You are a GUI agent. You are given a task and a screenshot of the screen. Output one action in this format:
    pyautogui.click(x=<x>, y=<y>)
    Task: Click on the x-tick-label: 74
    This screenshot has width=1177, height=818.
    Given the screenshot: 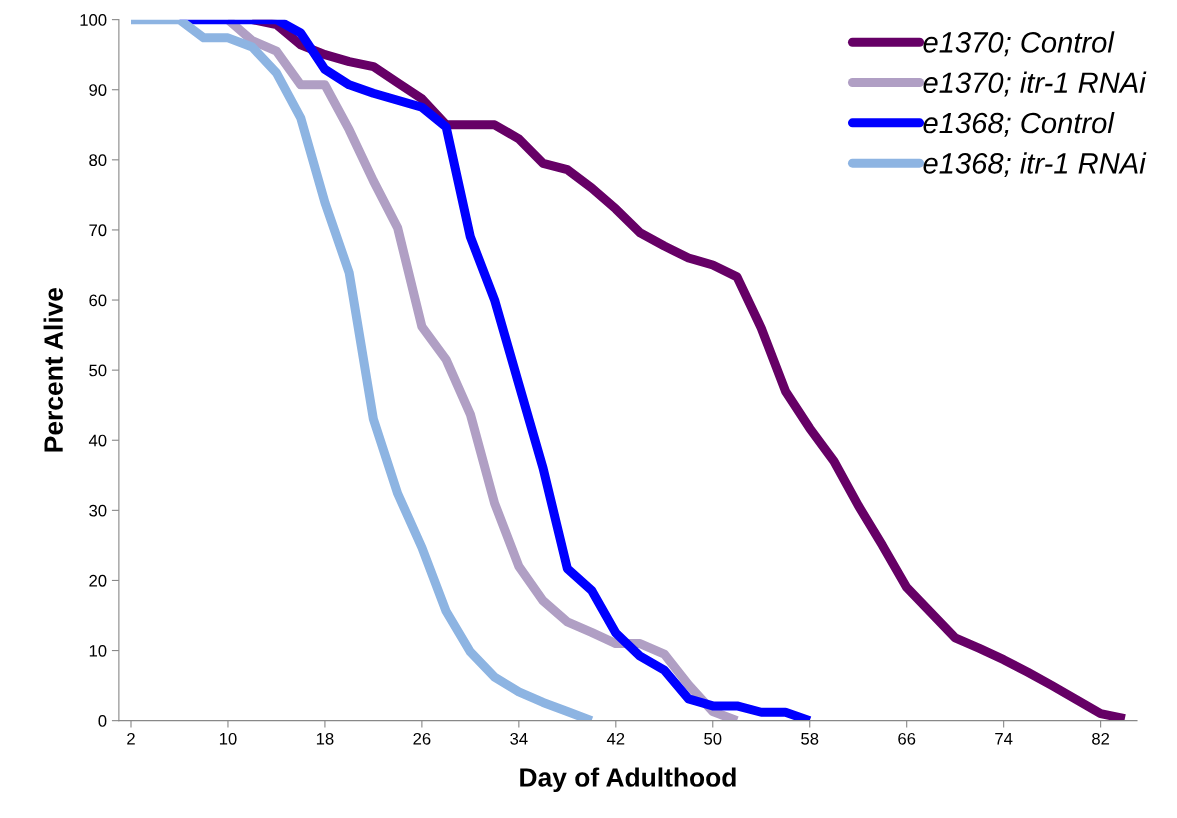 What is the action you would take?
    pyautogui.click(x=1004, y=739)
    